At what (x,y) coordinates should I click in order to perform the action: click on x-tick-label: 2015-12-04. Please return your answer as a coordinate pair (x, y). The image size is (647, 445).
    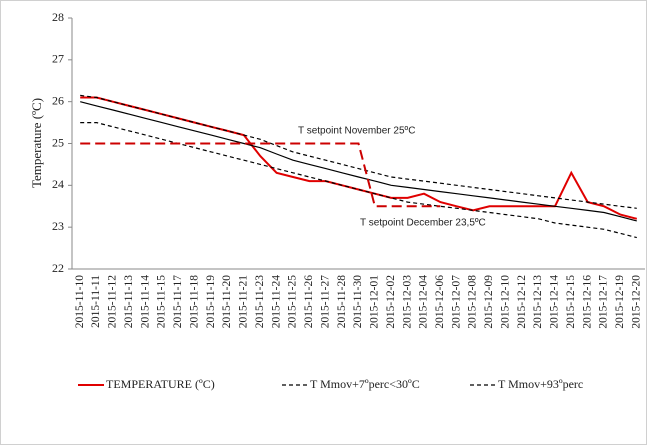
    Looking at the image, I should click on (424, 302).